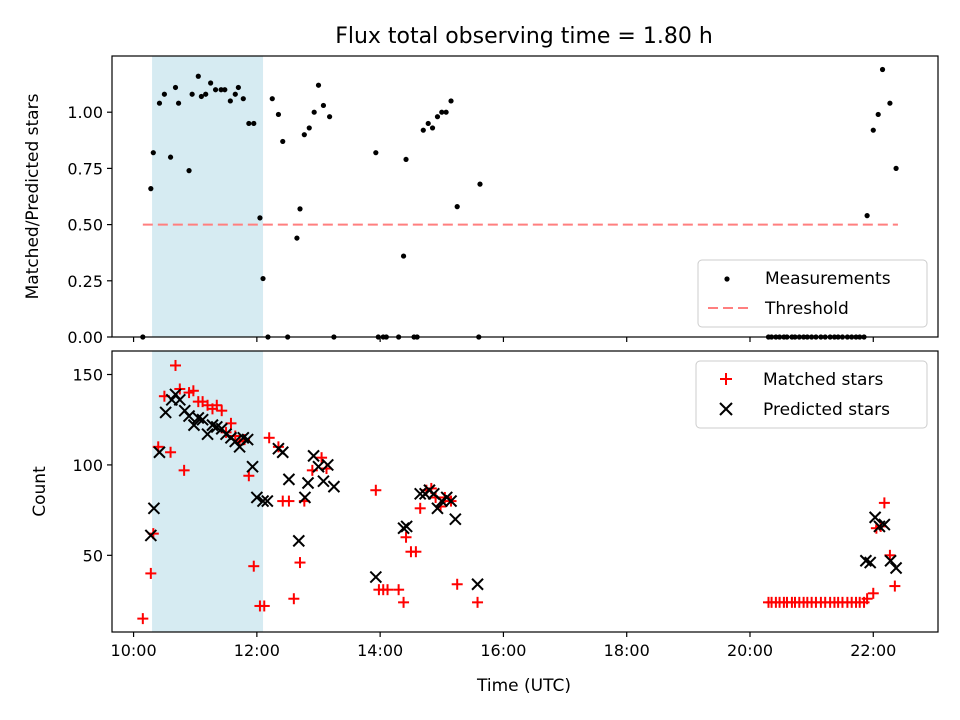  What do you see at coordinates (208, 196) in the screenshot?
I see `ratio-highlight-span` at bounding box center [208, 196].